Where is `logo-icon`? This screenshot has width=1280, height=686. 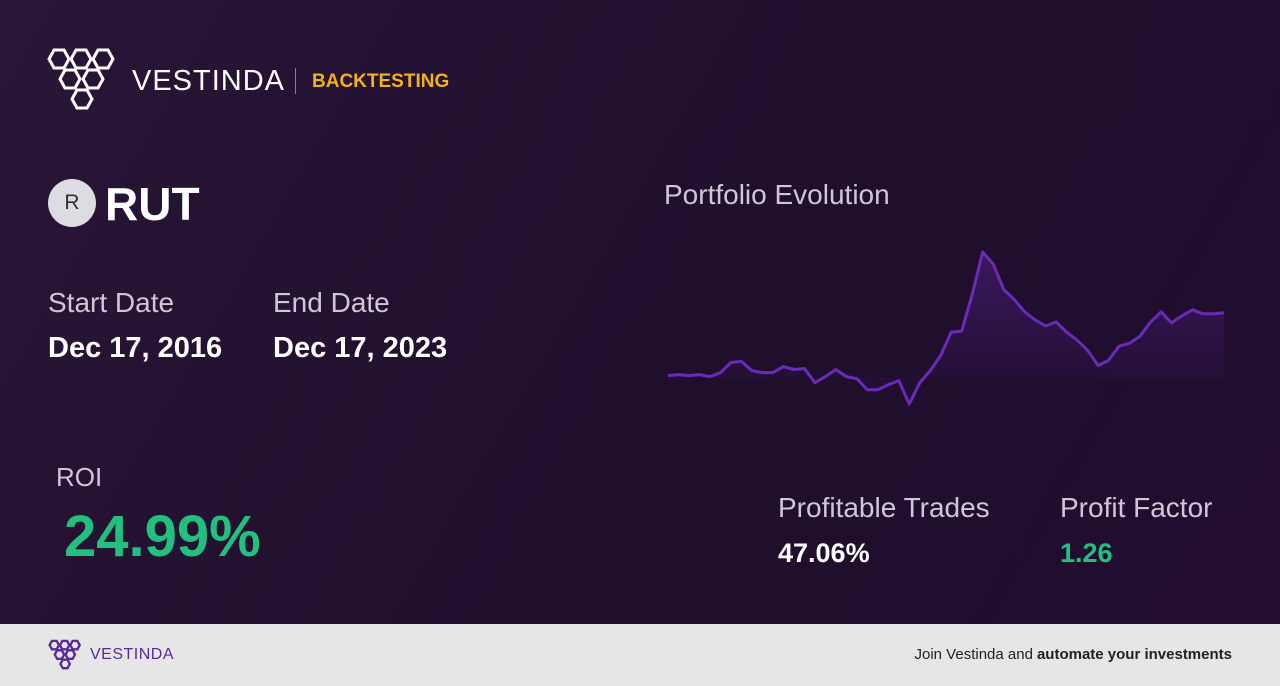 logo-icon is located at coordinates (81, 79).